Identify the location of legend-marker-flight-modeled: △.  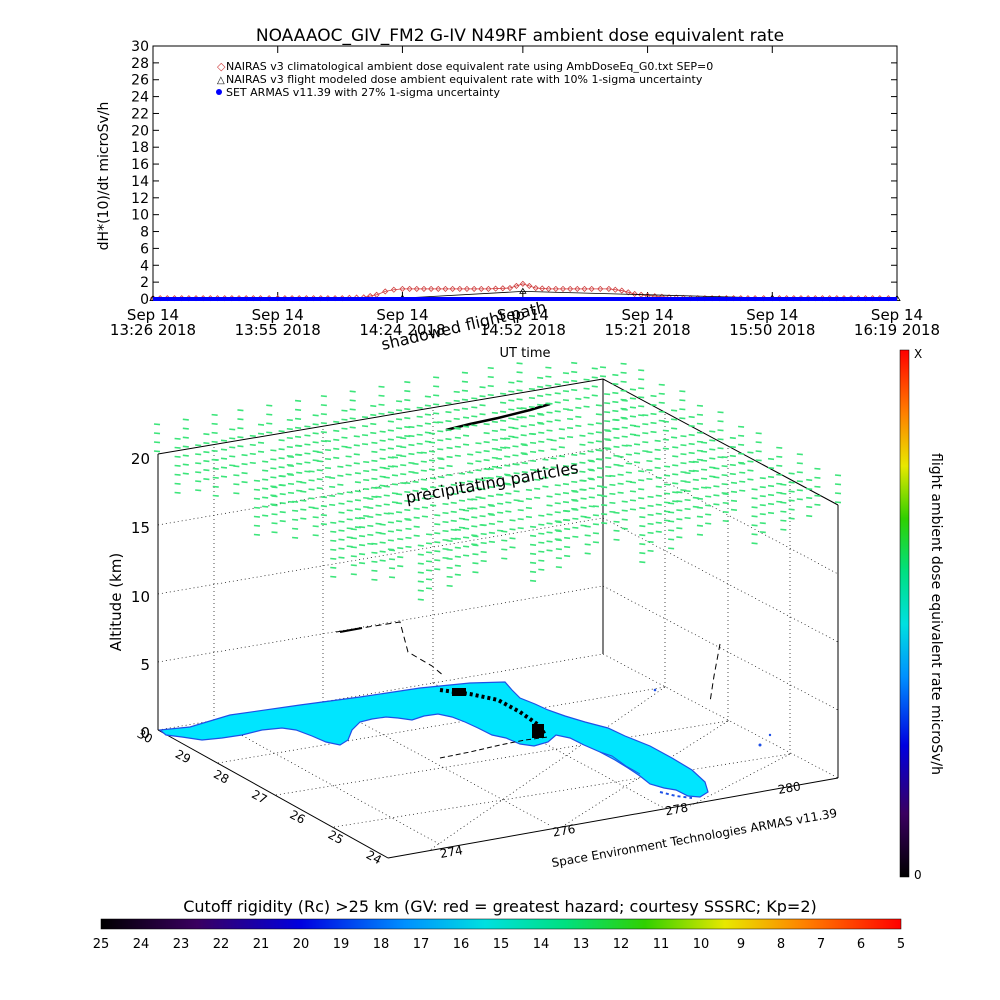
(221, 80).